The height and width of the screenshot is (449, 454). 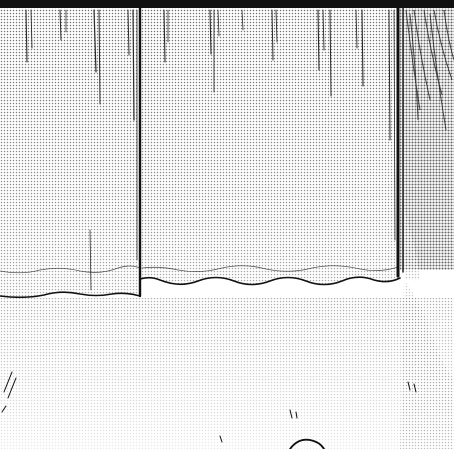 I want to click on floor-sketch-marks, so click(x=209, y=407).